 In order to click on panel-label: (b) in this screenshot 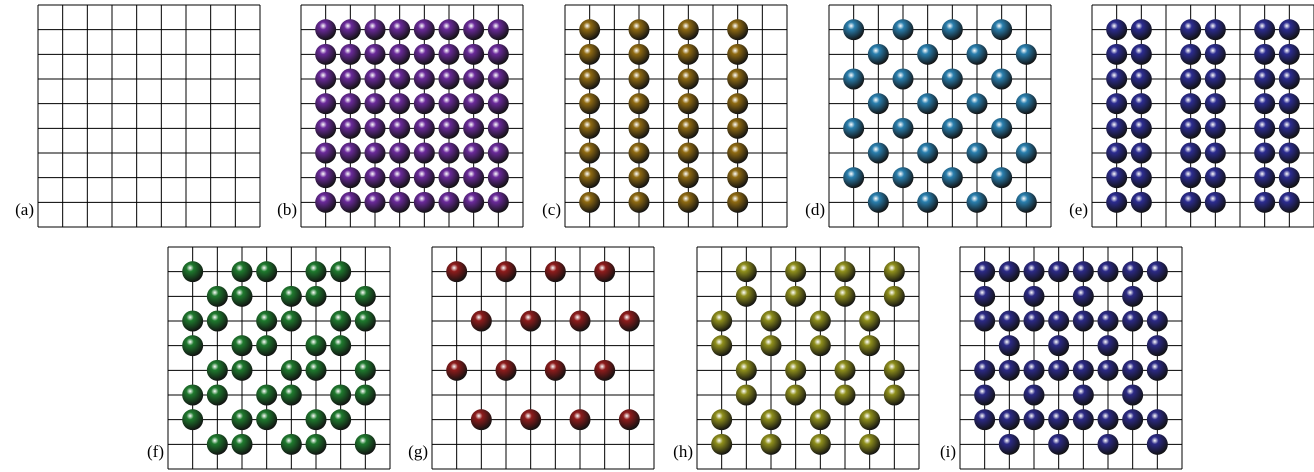, I will do `click(287, 209)`.